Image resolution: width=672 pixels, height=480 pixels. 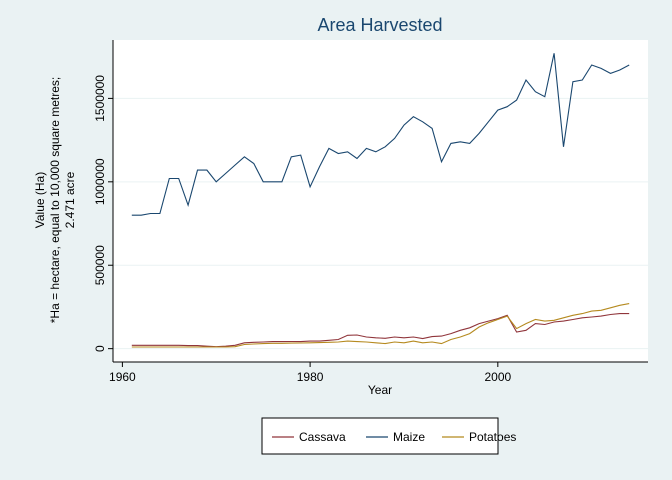 What do you see at coordinates (100, 181) in the screenshot?
I see `y-tick-label-1000000: 1000000` at bounding box center [100, 181].